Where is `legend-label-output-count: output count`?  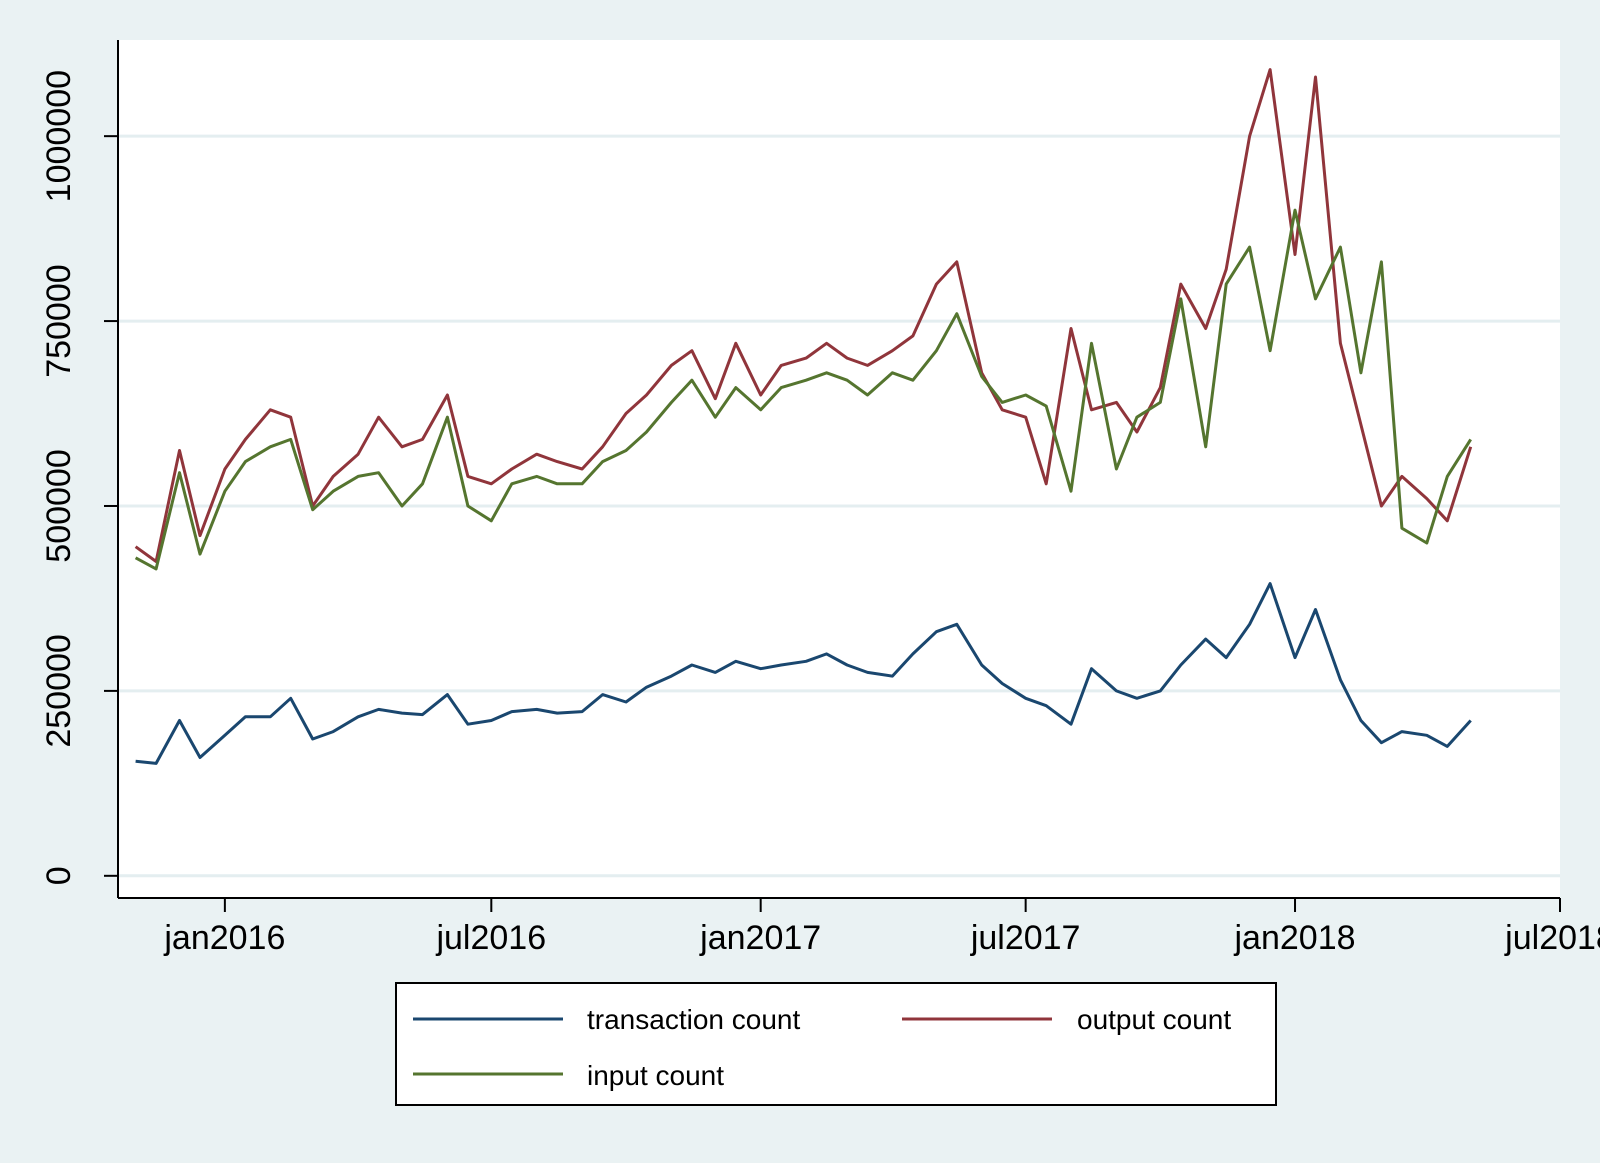
legend-label-output-count: output count is located at coordinates (1154, 1019).